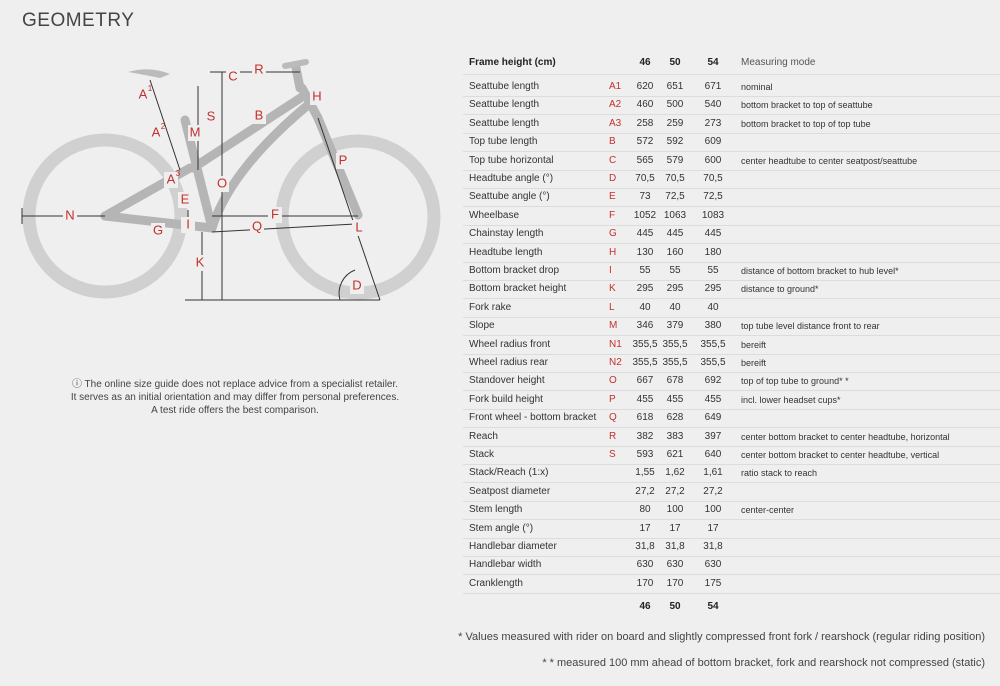 This screenshot has width=1000, height=686. Describe the element at coordinates (613, 418) in the screenshot. I see `row-code: Q` at that location.